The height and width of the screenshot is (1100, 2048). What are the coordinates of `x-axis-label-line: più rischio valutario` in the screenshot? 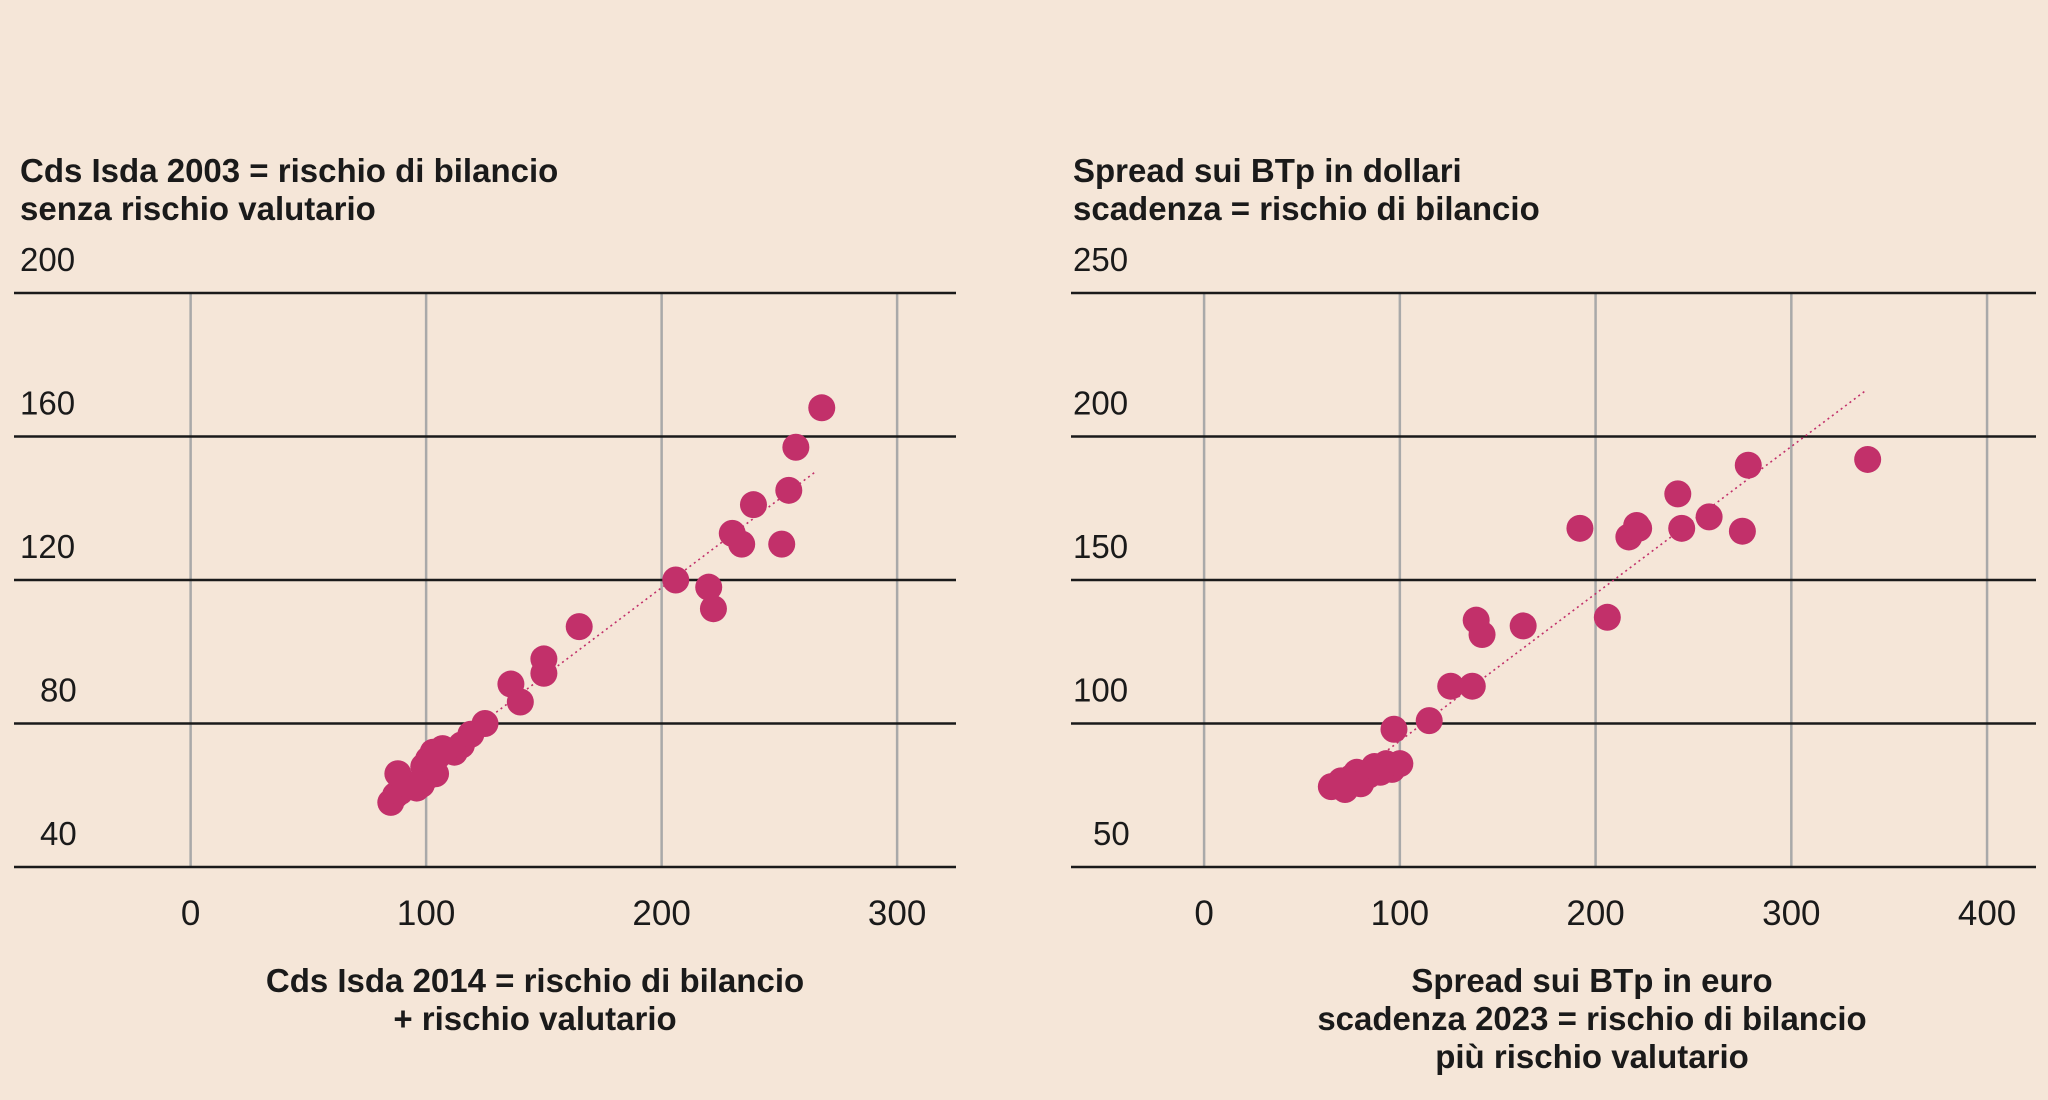 It's located at (1592, 1056).